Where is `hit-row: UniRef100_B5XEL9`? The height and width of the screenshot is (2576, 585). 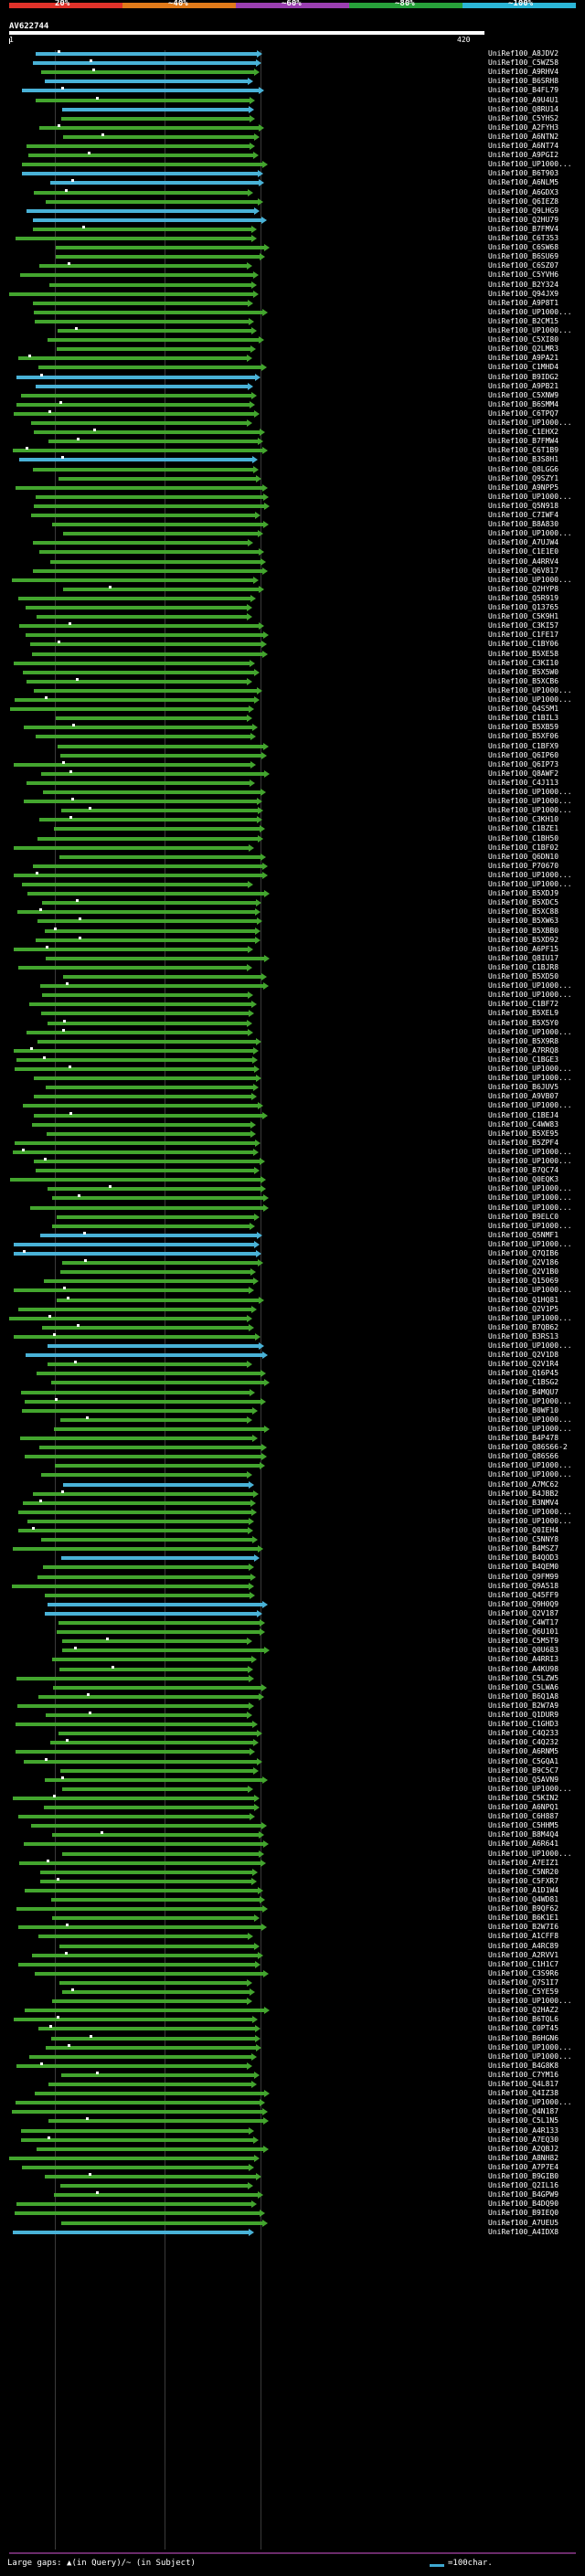
hit-row: UniRef100_B5XEL9 is located at coordinates (293, 1014).